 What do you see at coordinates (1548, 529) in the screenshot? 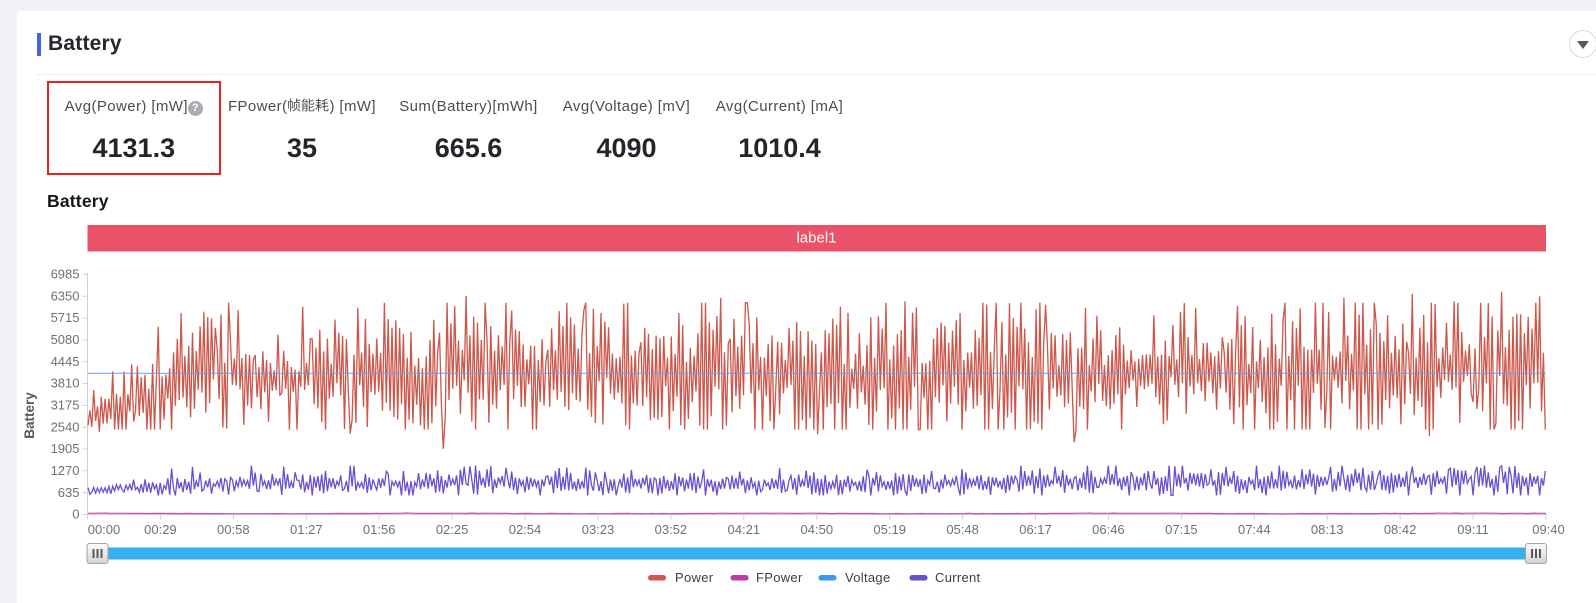
I see `svg-text: 09:40` at bounding box center [1548, 529].